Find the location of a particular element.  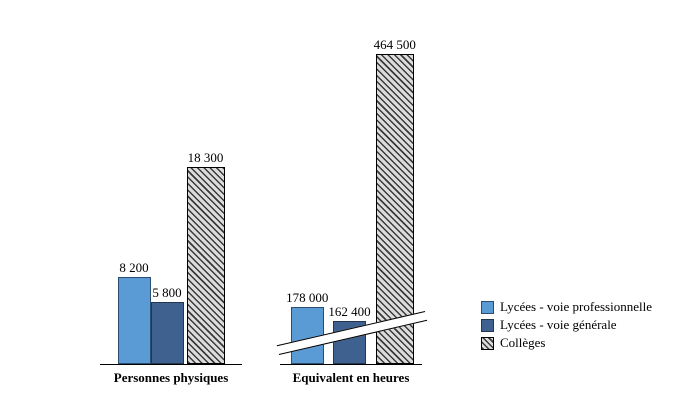

legend-label: Lycées - voie générale is located at coordinates (558, 324).